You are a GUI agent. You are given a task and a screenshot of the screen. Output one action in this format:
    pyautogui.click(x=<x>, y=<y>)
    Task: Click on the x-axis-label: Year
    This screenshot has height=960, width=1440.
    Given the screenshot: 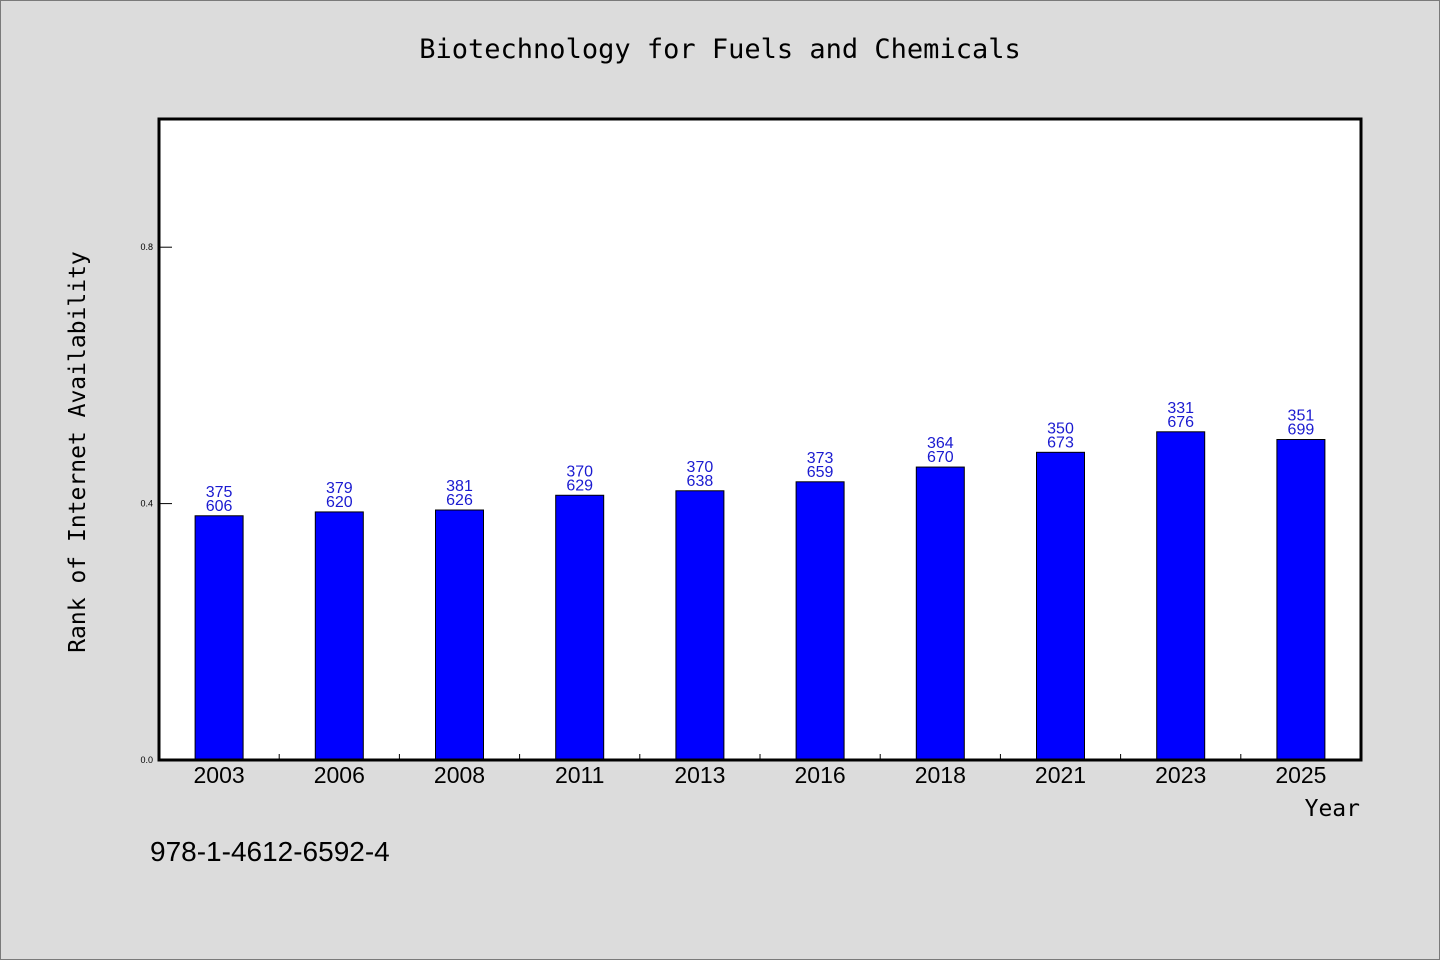 What is the action you would take?
    pyautogui.click(x=1332, y=809)
    